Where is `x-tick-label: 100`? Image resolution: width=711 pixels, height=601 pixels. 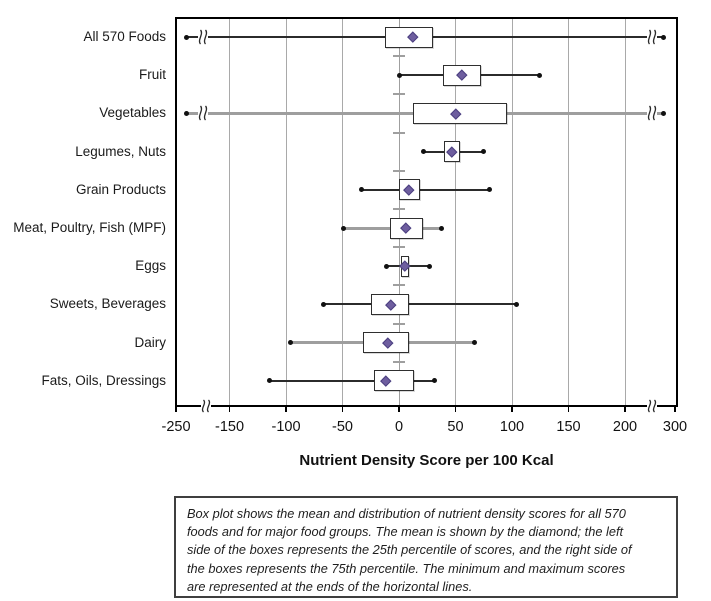 x-tick-label: 100 is located at coordinates (512, 427).